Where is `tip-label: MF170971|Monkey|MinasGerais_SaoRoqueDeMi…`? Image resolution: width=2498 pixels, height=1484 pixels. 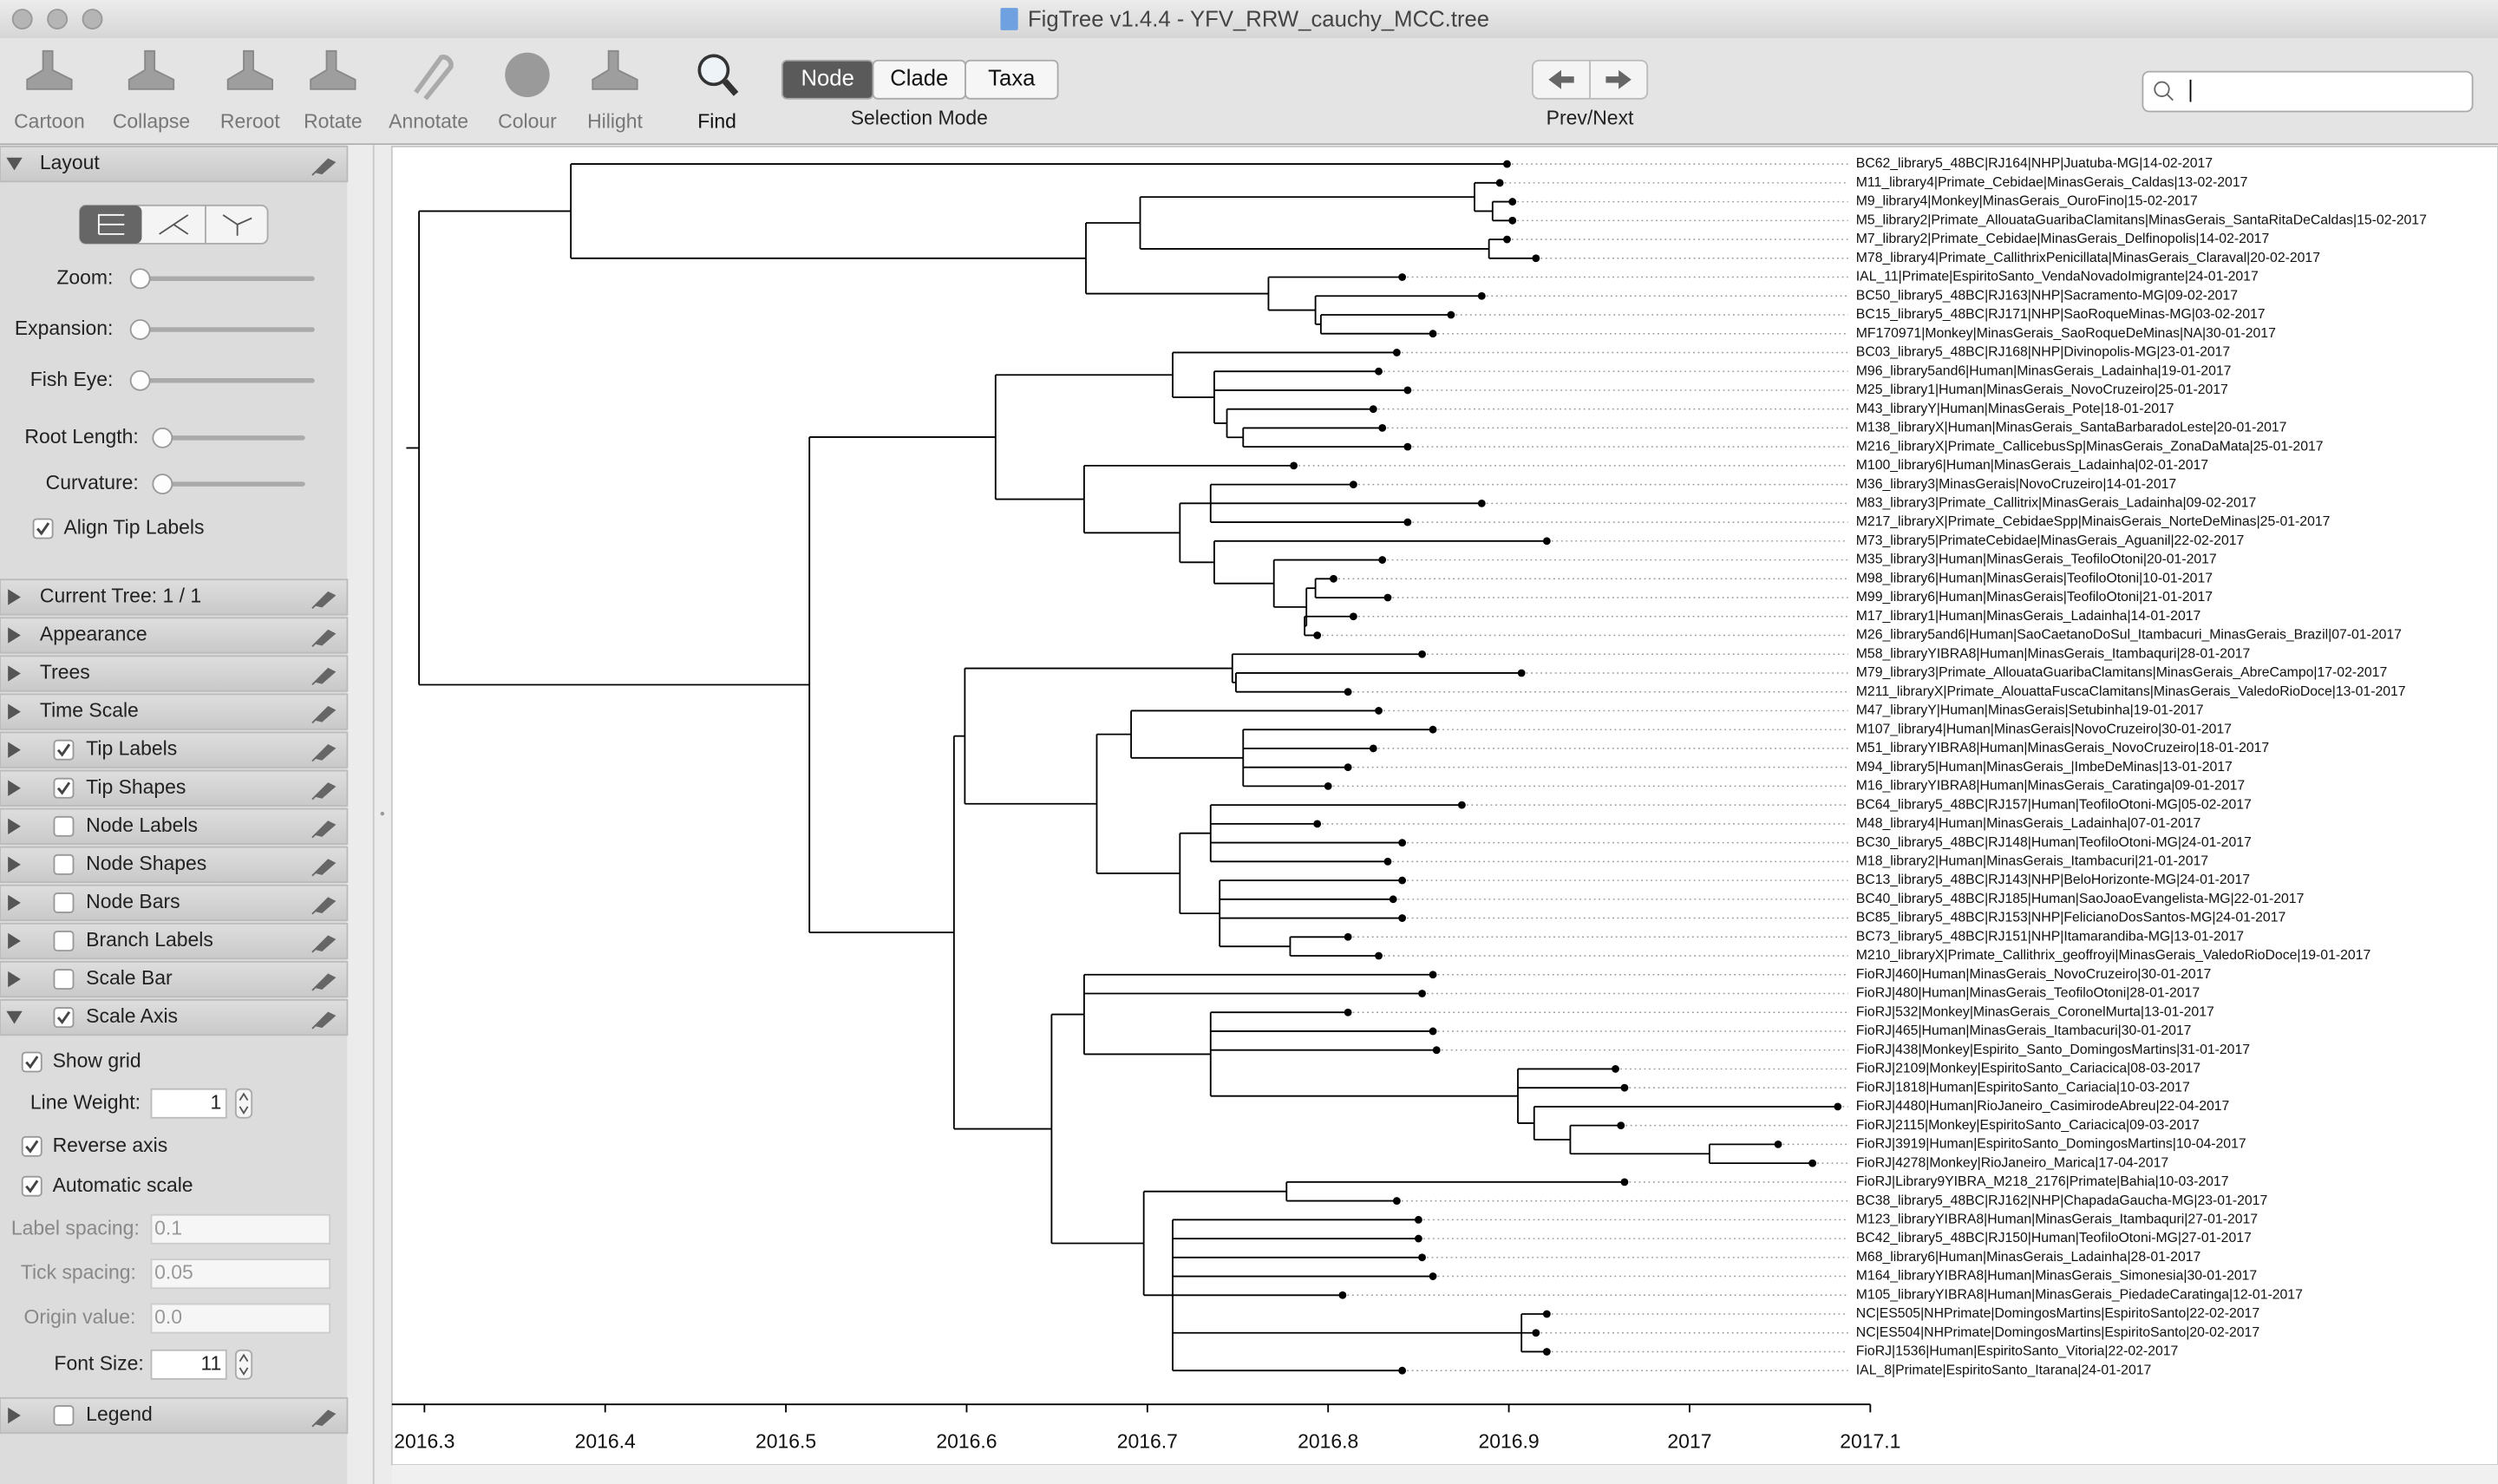 tip-label: MF170971|Monkey|MinasGerais_SaoRoqueDeMi… is located at coordinates (2066, 334).